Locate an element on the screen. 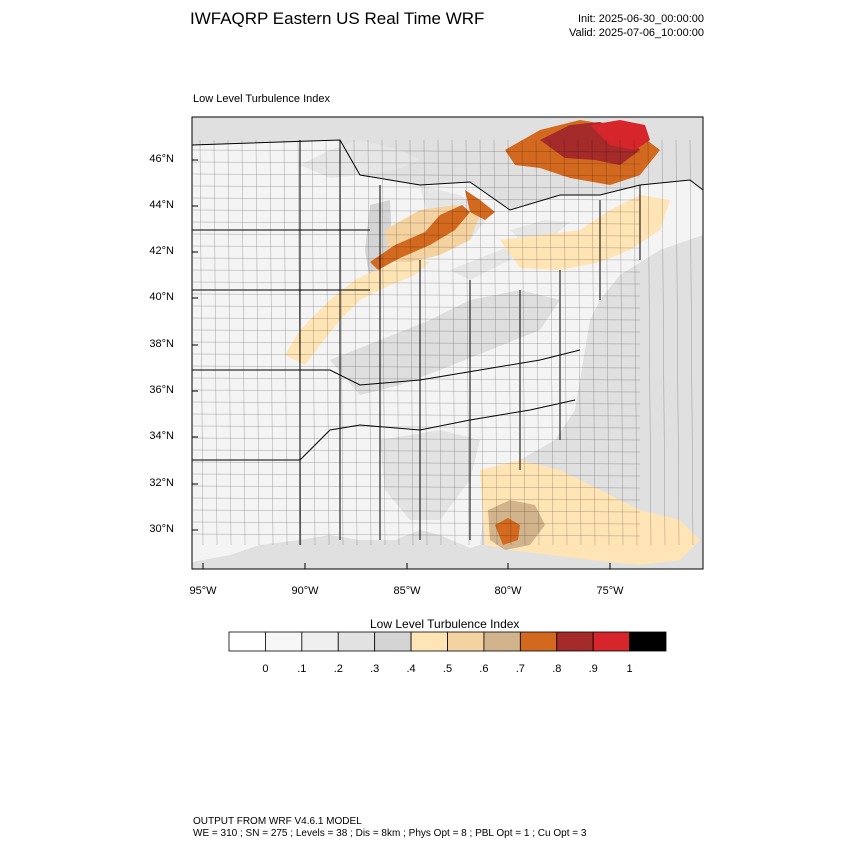 Image resolution: width=850 pixels, height=850 pixels. lat-label-36: 36°N is located at coordinates (161, 390).